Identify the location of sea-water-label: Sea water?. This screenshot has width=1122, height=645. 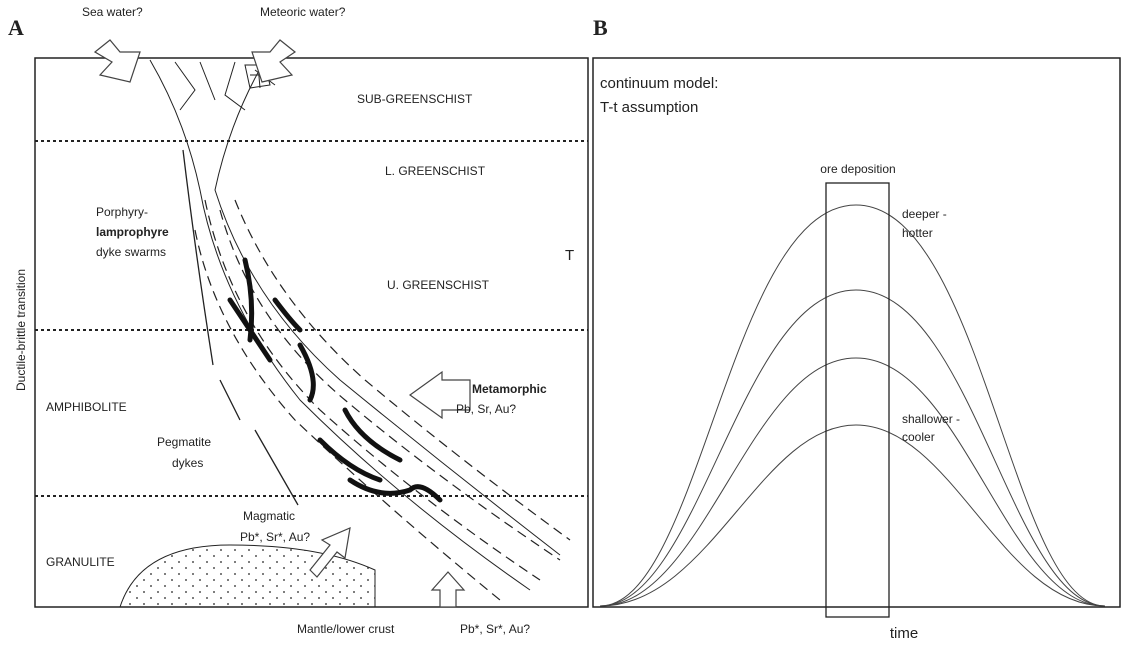
(112, 12).